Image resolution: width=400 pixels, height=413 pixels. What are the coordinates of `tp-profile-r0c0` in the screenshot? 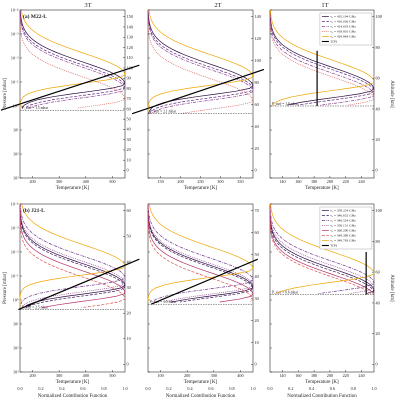 It's located at (70, 87).